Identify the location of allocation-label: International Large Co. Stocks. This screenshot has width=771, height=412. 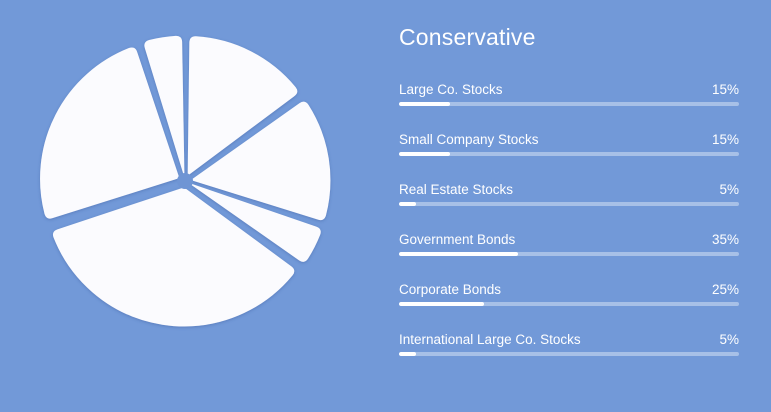
(490, 339).